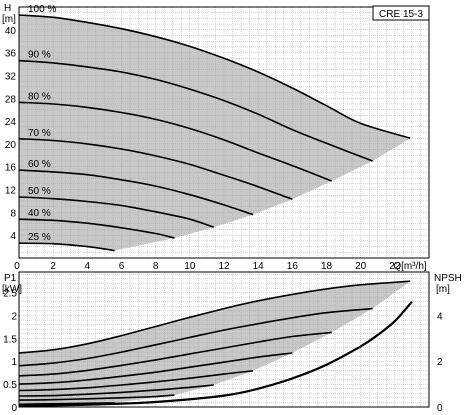  I want to click on speed-label-100: 100 %, so click(42, 9).